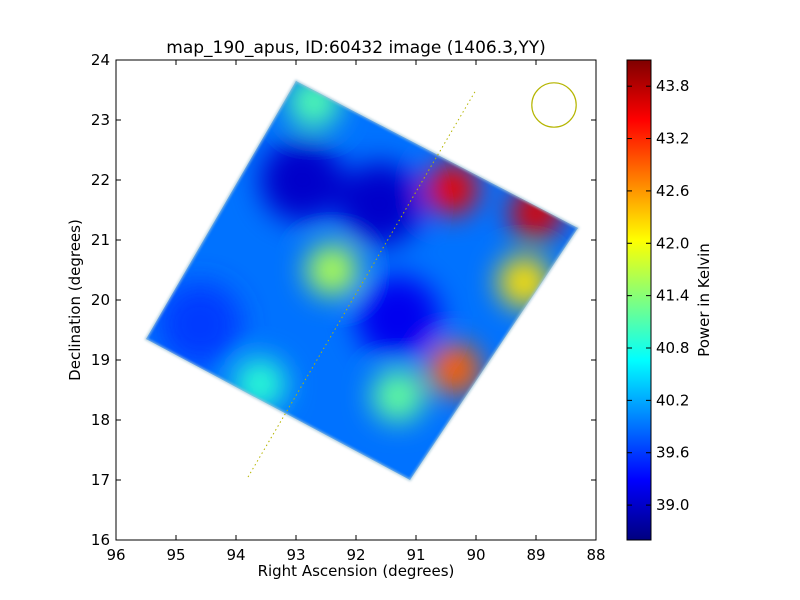 The height and width of the screenshot is (600, 800). I want to click on y-tick-label: 19, so click(100, 360).